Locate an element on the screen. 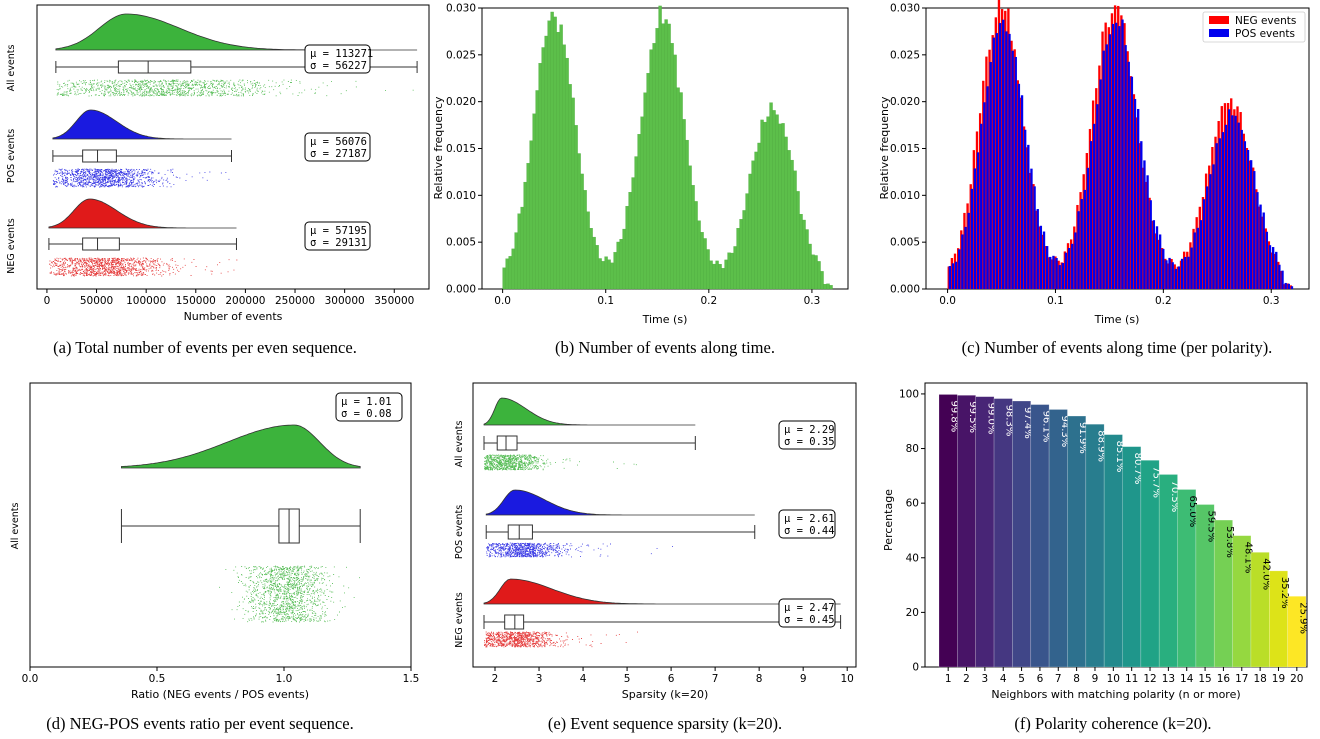 This screenshot has width=1320, height=739. panel-f-xtick-label: 17 is located at coordinates (1241, 679).